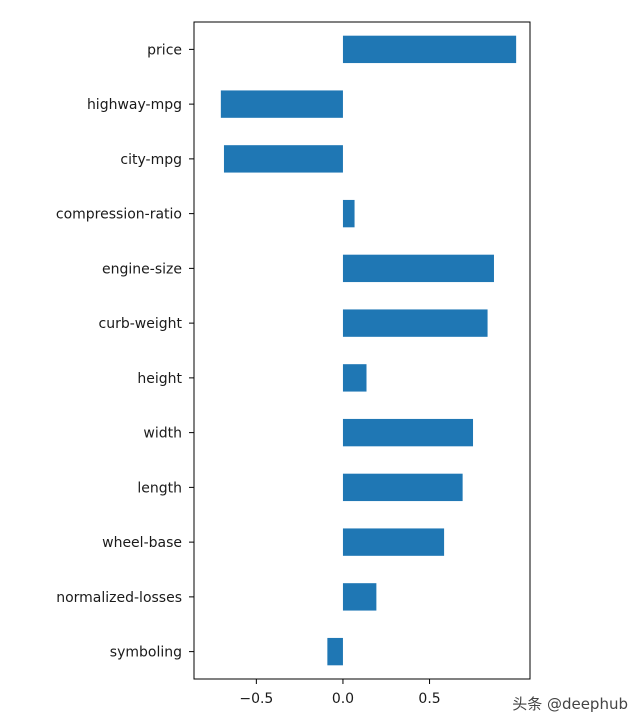 This screenshot has height=722, width=640. I want to click on x-ticks: −0.5 0.0 0.5, so click(340, 693).